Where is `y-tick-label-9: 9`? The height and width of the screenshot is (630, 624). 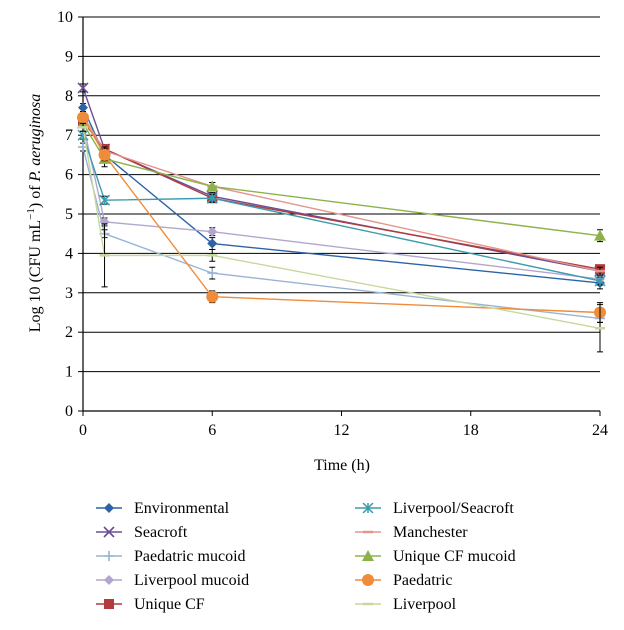
y-tick-label-9: 9 is located at coordinates (69, 56).